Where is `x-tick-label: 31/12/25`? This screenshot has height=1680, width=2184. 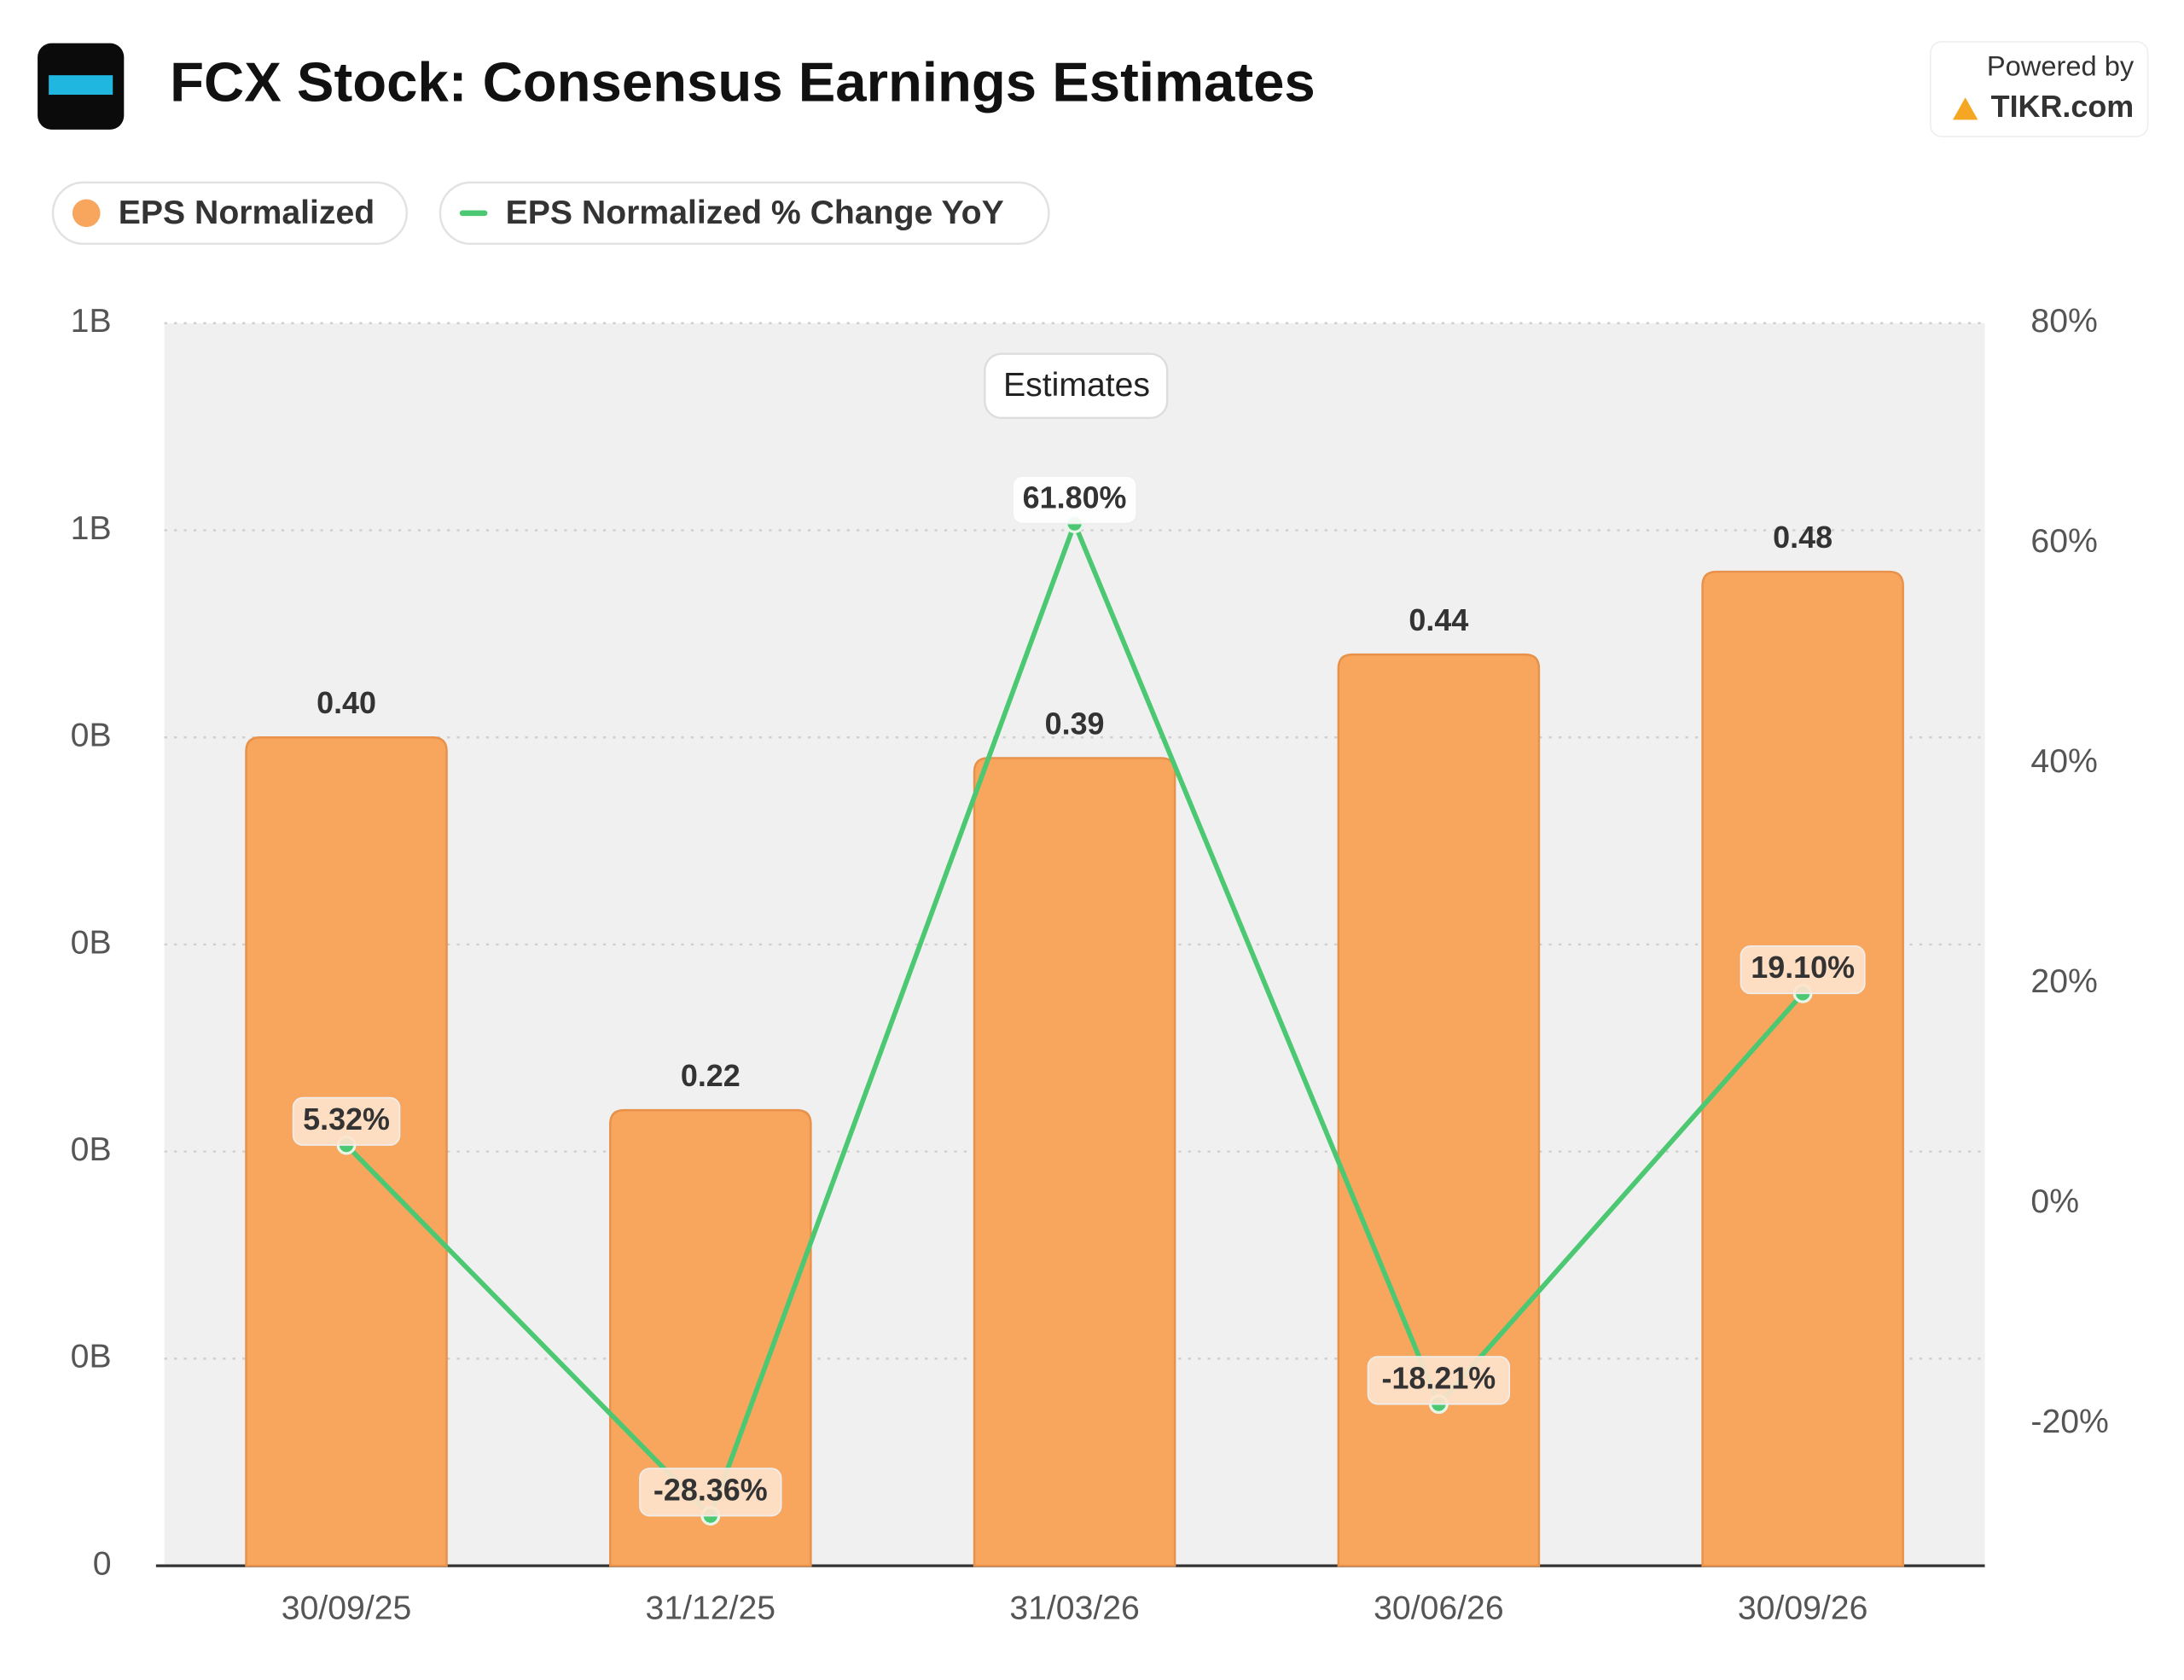
x-tick-label: 31/12/25 is located at coordinates (710, 1608).